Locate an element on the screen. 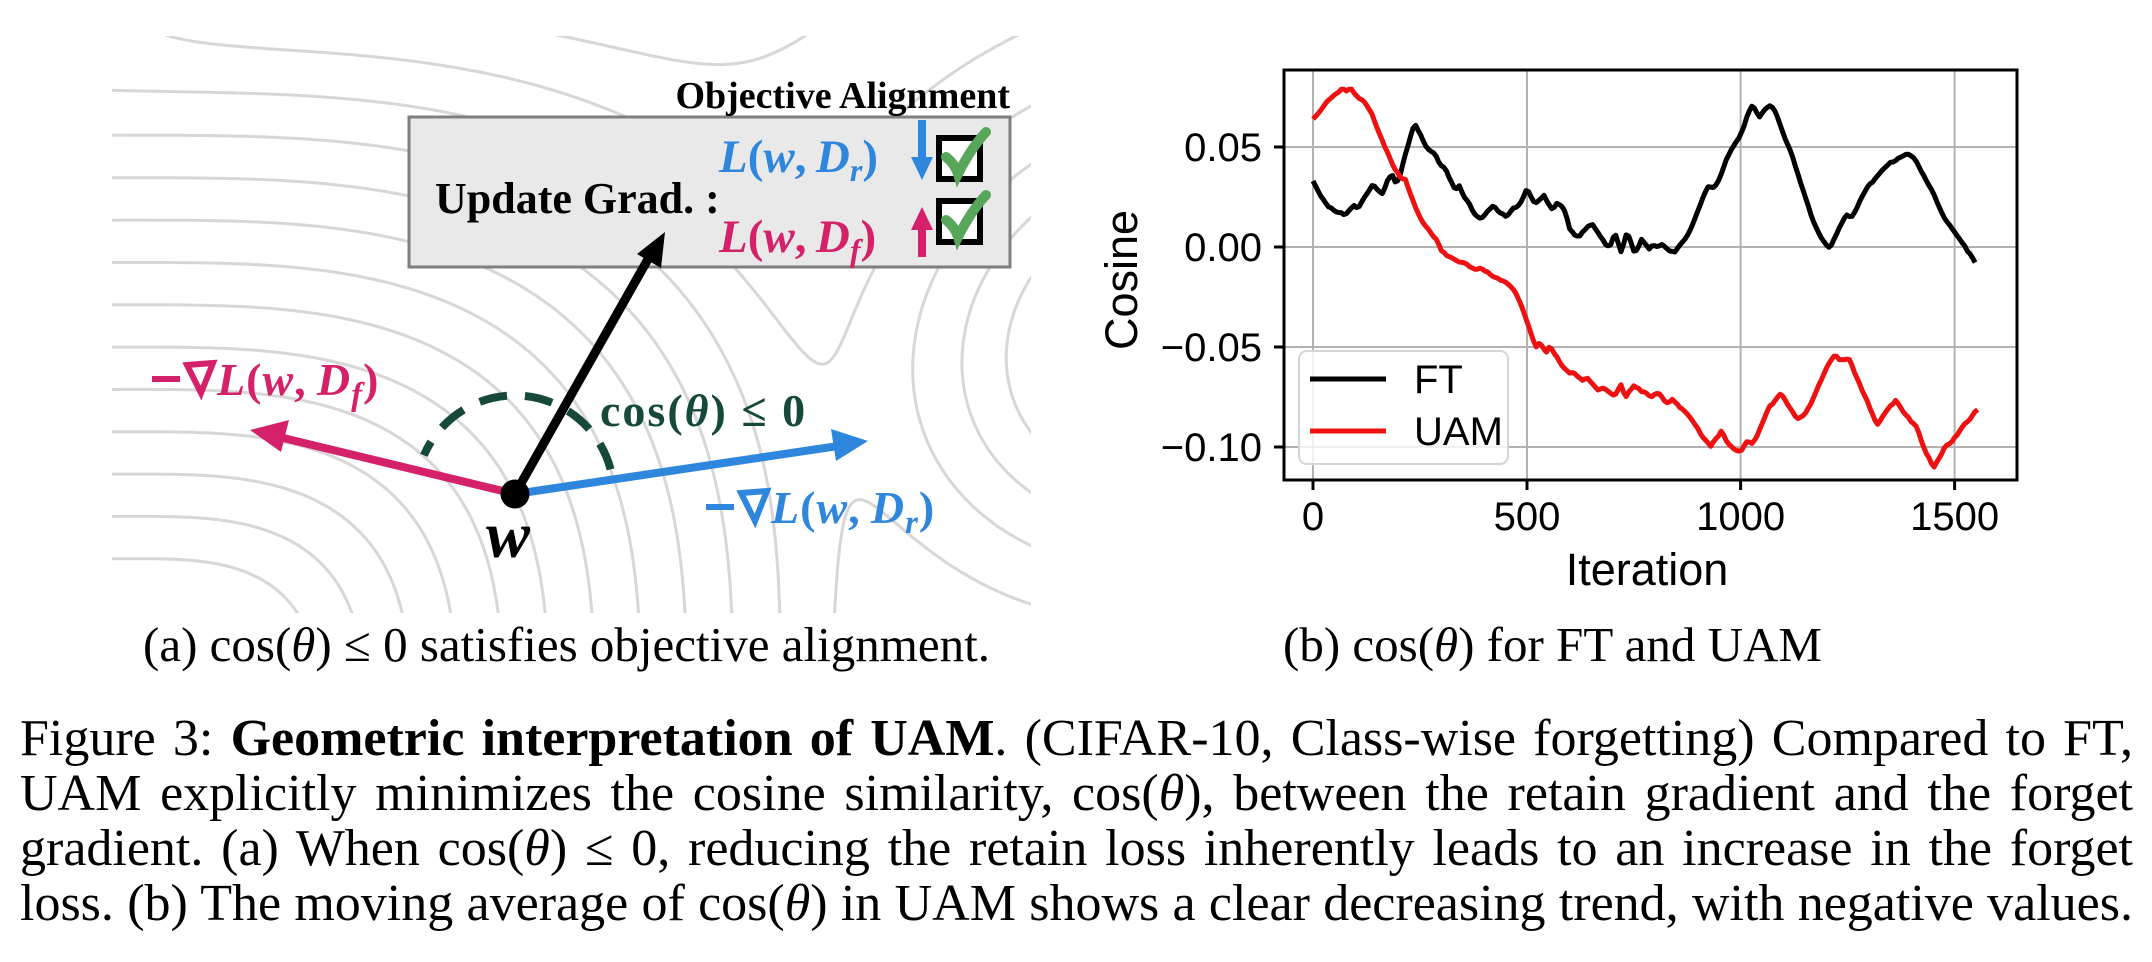 The width and height of the screenshot is (2152, 962). svg-text: UAM is located at coordinates (1458, 432).